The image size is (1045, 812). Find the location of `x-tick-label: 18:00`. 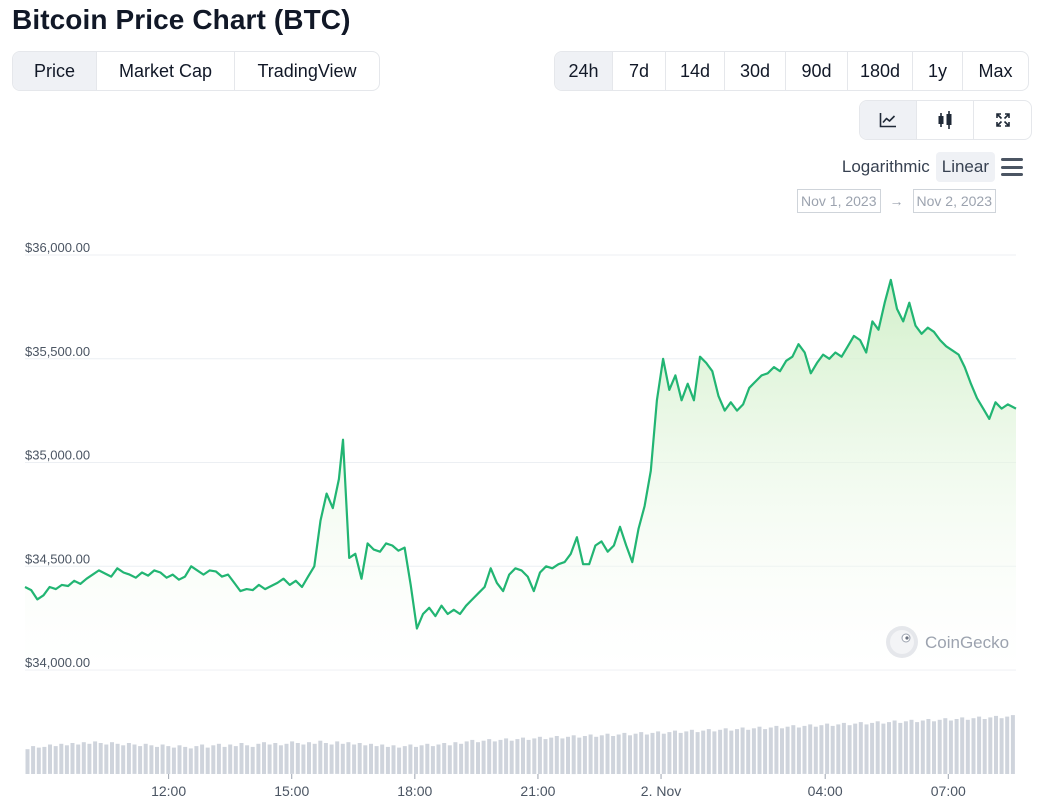

x-tick-label: 18:00 is located at coordinates (414, 791).